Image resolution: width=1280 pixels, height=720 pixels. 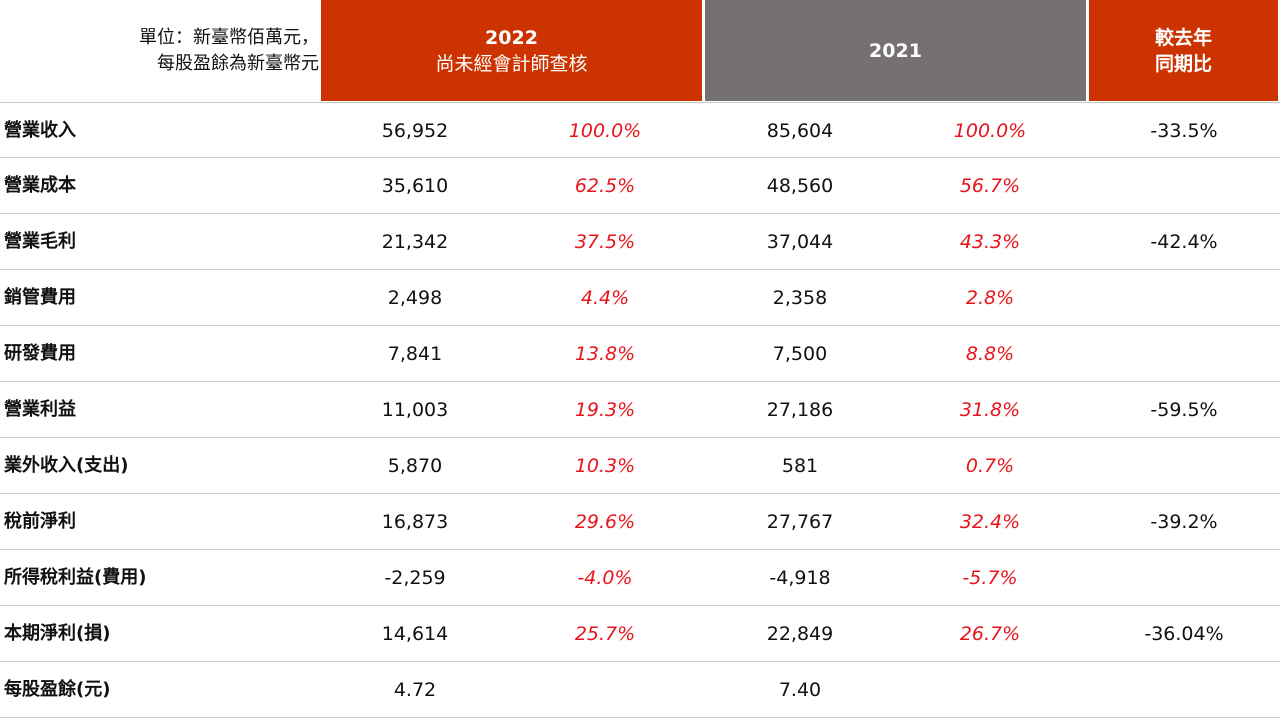 I want to click on percent-2022: 13.8%, so click(x=605, y=354).